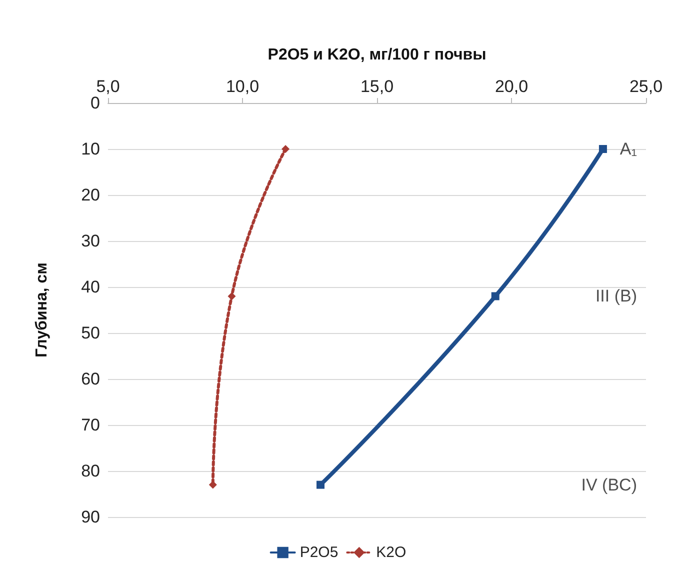  What do you see at coordinates (90, 333) in the screenshot?
I see `y-tick-label: 50` at bounding box center [90, 333].